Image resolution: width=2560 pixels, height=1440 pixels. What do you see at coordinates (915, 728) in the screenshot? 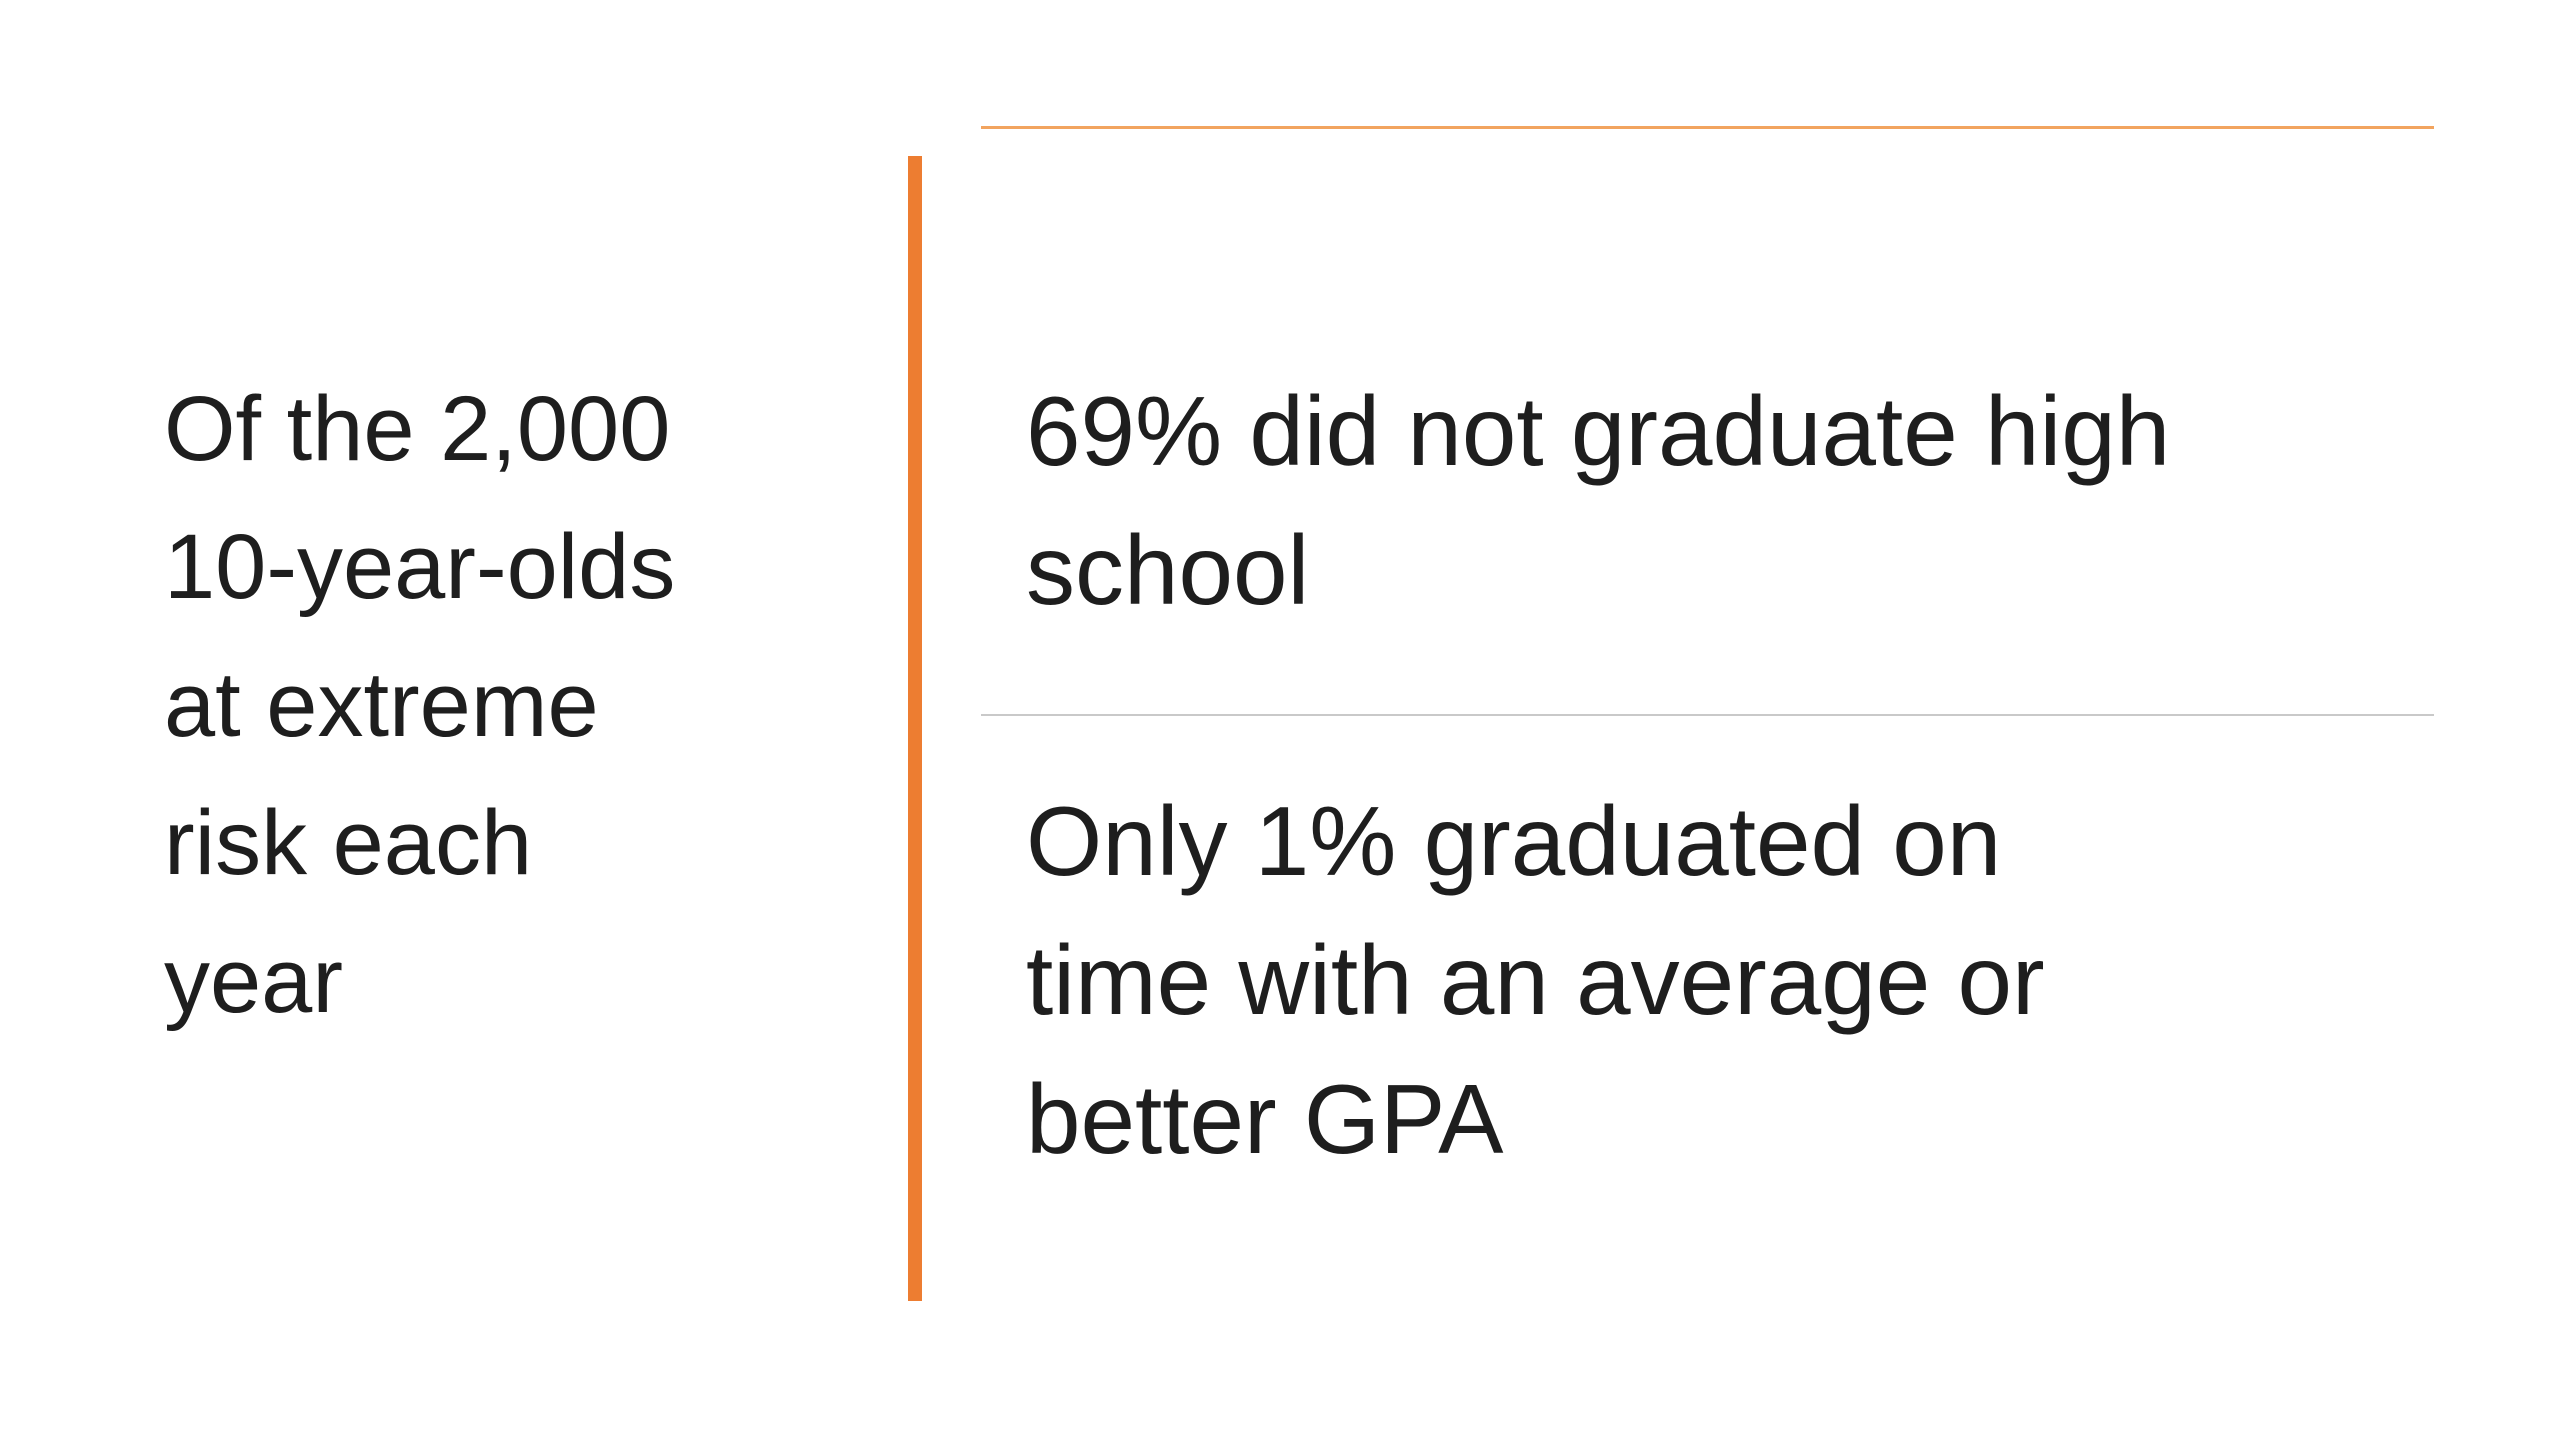
I see `vertical-accent-divider` at bounding box center [915, 728].